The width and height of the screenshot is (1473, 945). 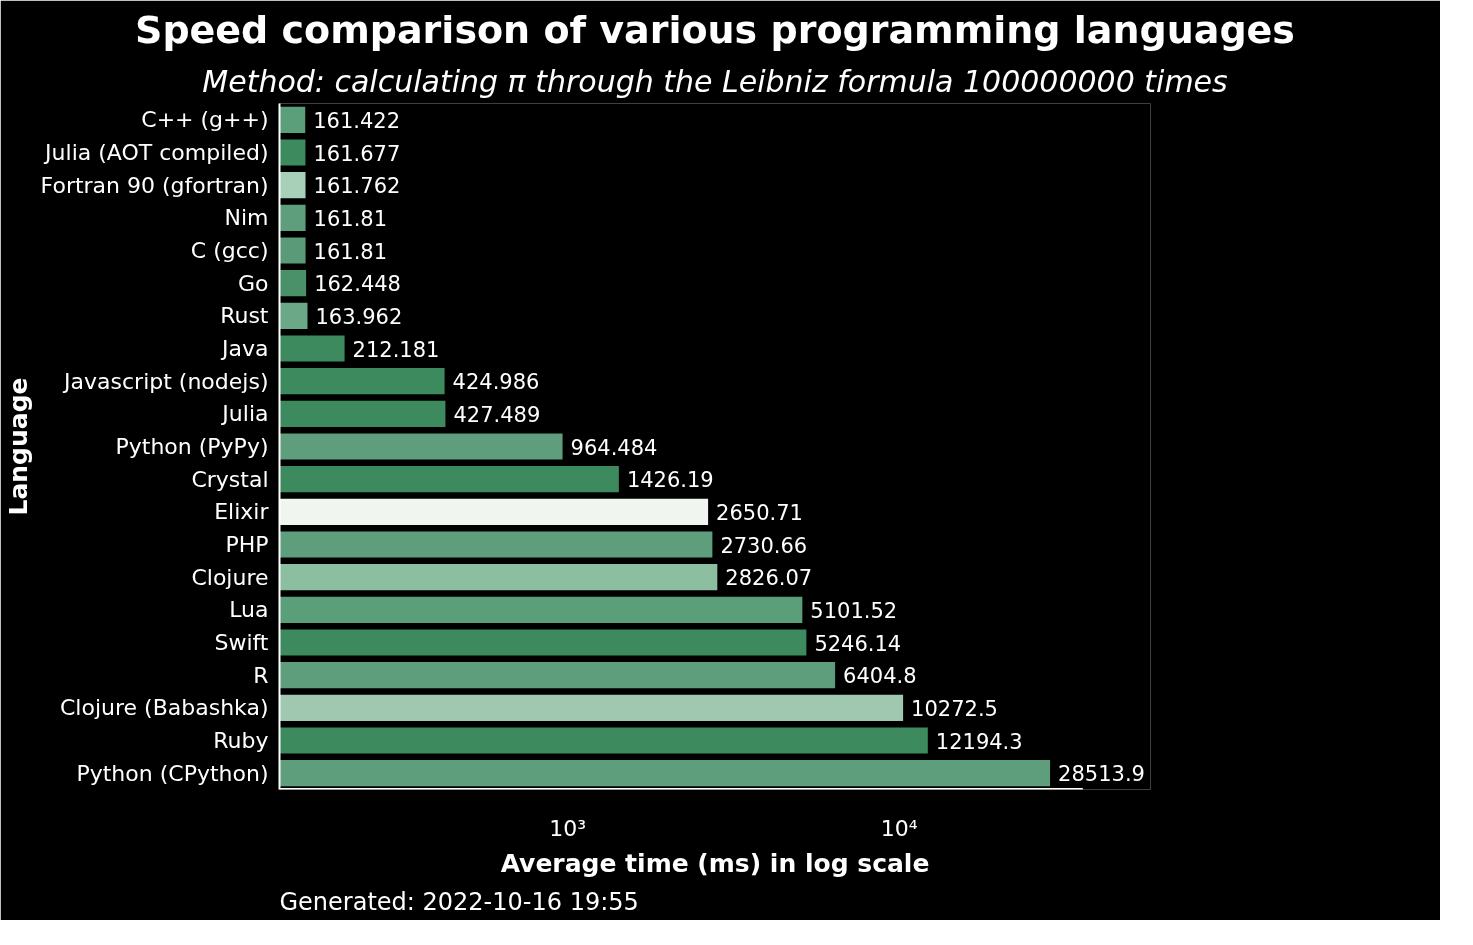 What do you see at coordinates (192, 446) in the screenshot?
I see `y-tick-label: Python (PyPy)` at bounding box center [192, 446].